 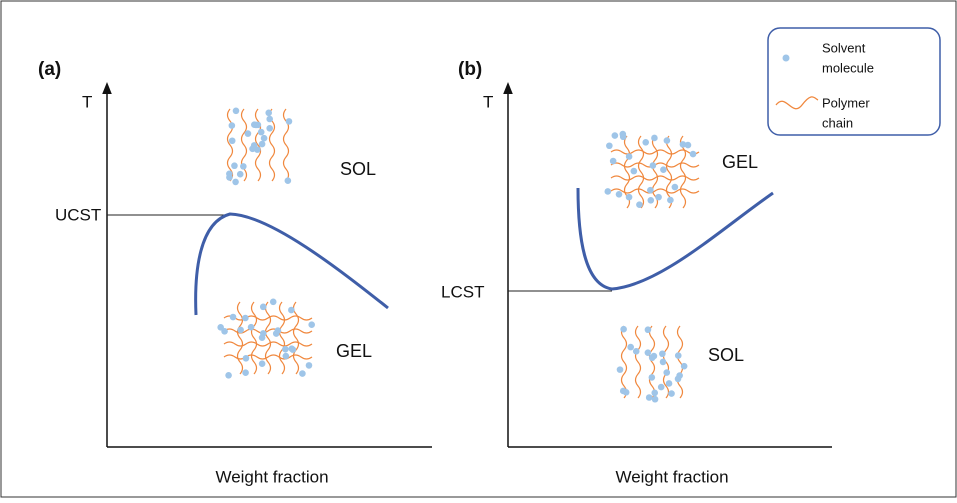 What do you see at coordinates (846, 102) in the screenshot?
I see `legend-text: Polymer` at bounding box center [846, 102].